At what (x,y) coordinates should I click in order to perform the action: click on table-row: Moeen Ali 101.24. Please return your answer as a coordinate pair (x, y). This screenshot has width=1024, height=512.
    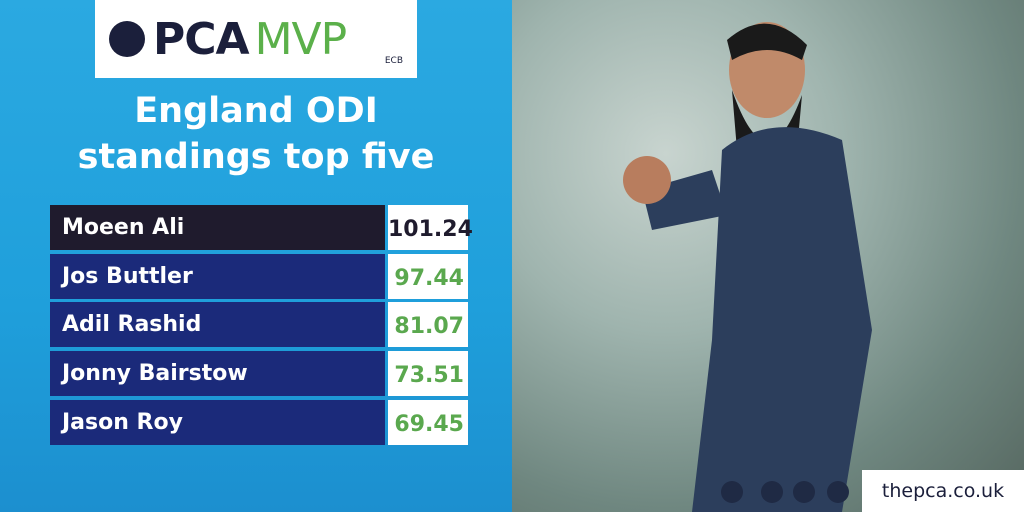
    Looking at the image, I should click on (261, 227).